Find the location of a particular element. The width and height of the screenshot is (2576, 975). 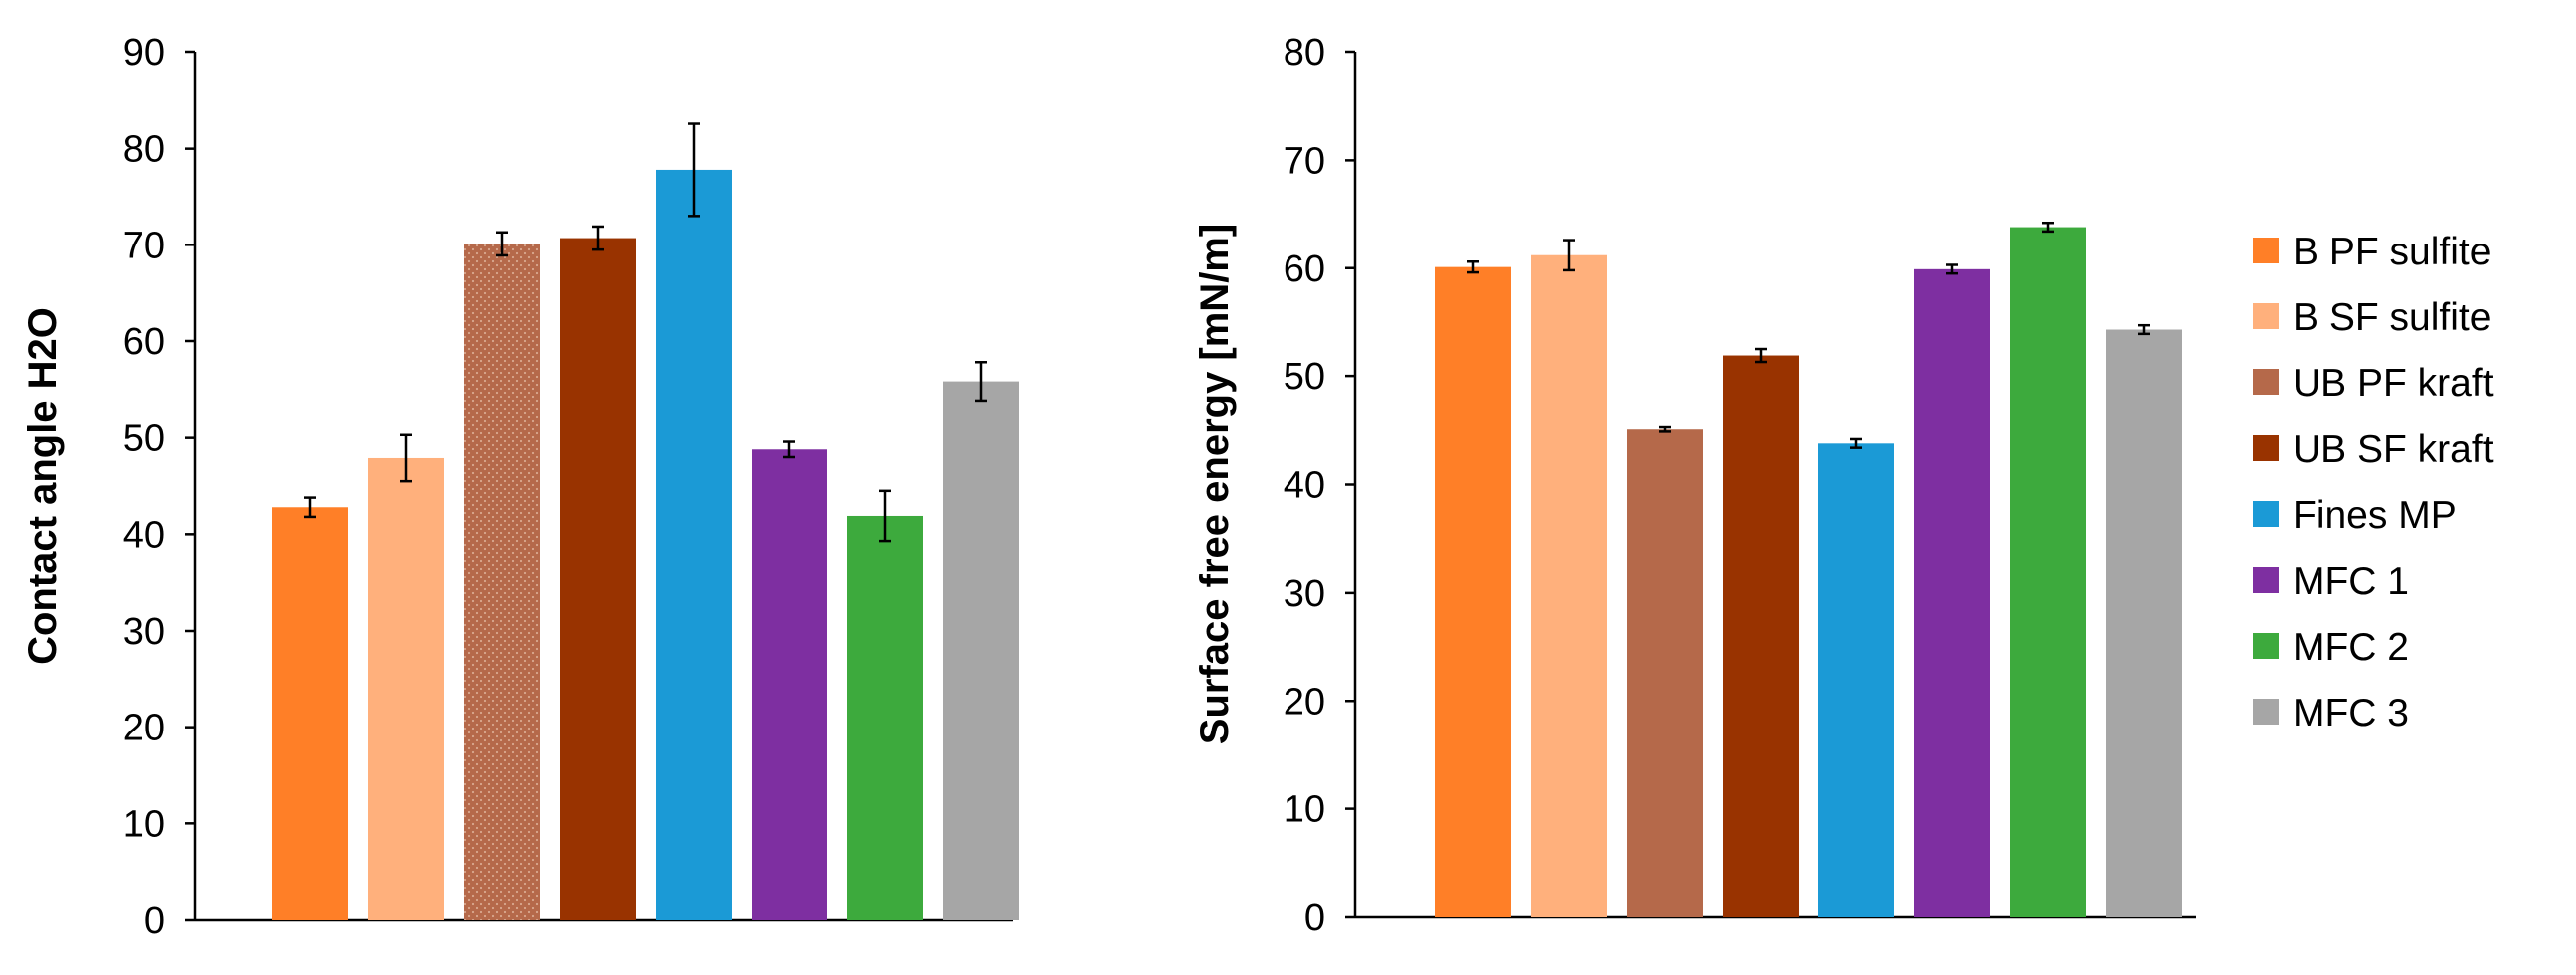

legend-label: B SF sulfite is located at coordinates (2392, 317).